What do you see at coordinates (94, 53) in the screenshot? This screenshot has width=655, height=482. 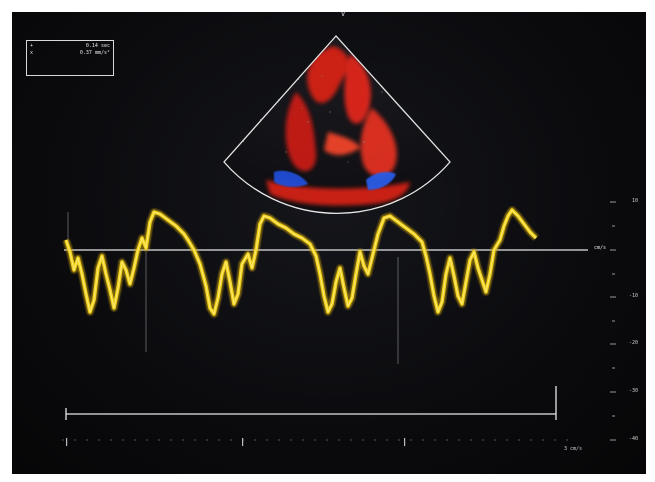 I see `measurement-value: 0.37 mm/s²` at bounding box center [94, 53].